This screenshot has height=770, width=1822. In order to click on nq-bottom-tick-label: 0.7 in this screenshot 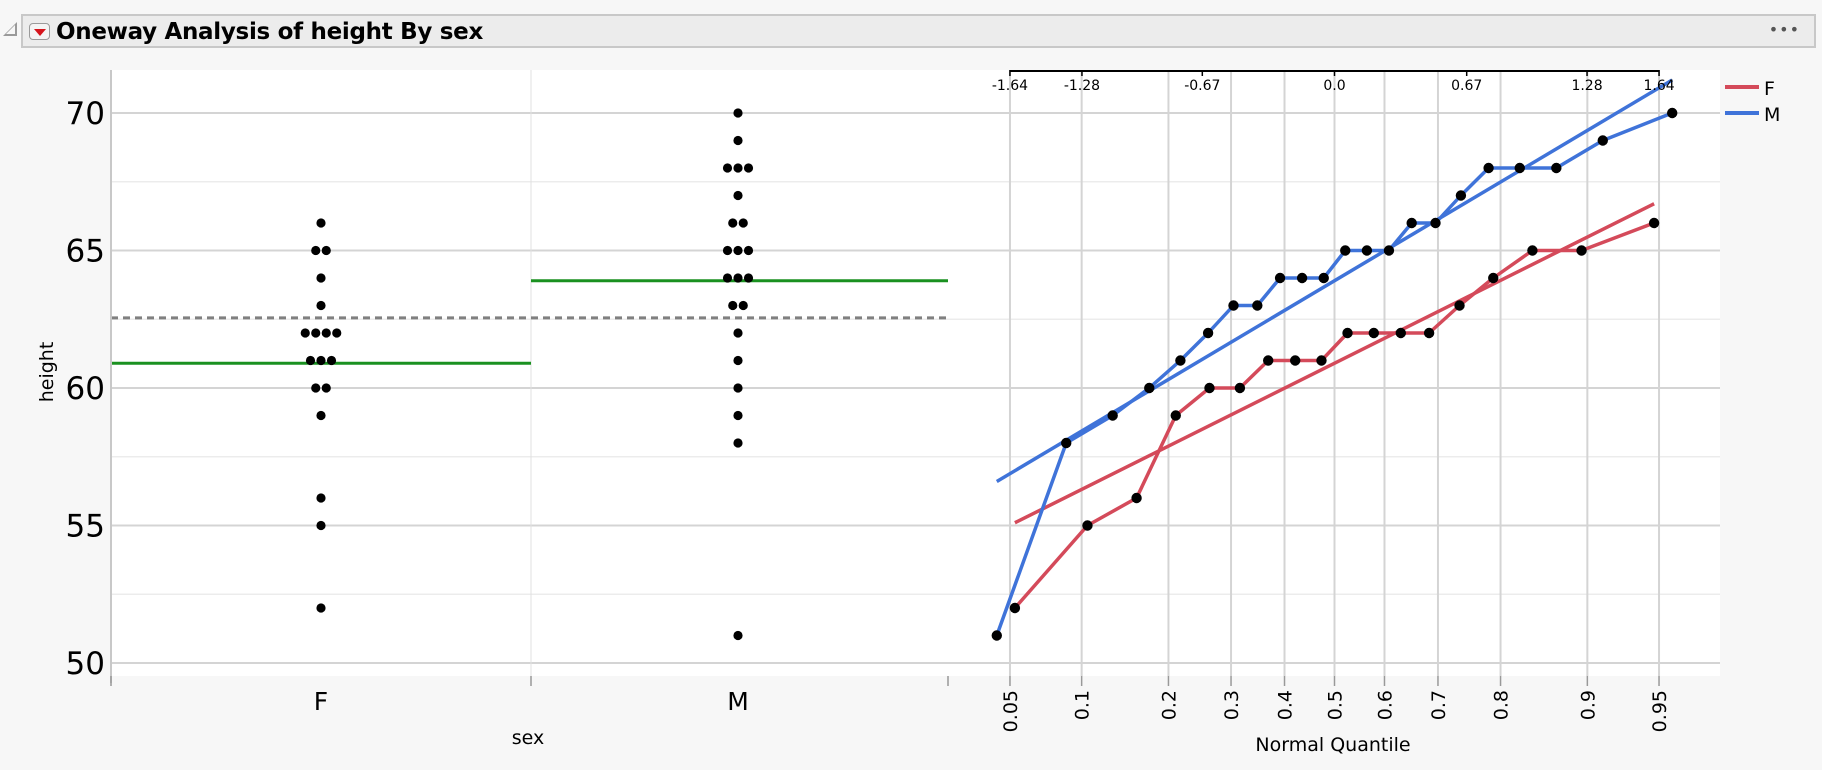, I will do `click(1439, 705)`.